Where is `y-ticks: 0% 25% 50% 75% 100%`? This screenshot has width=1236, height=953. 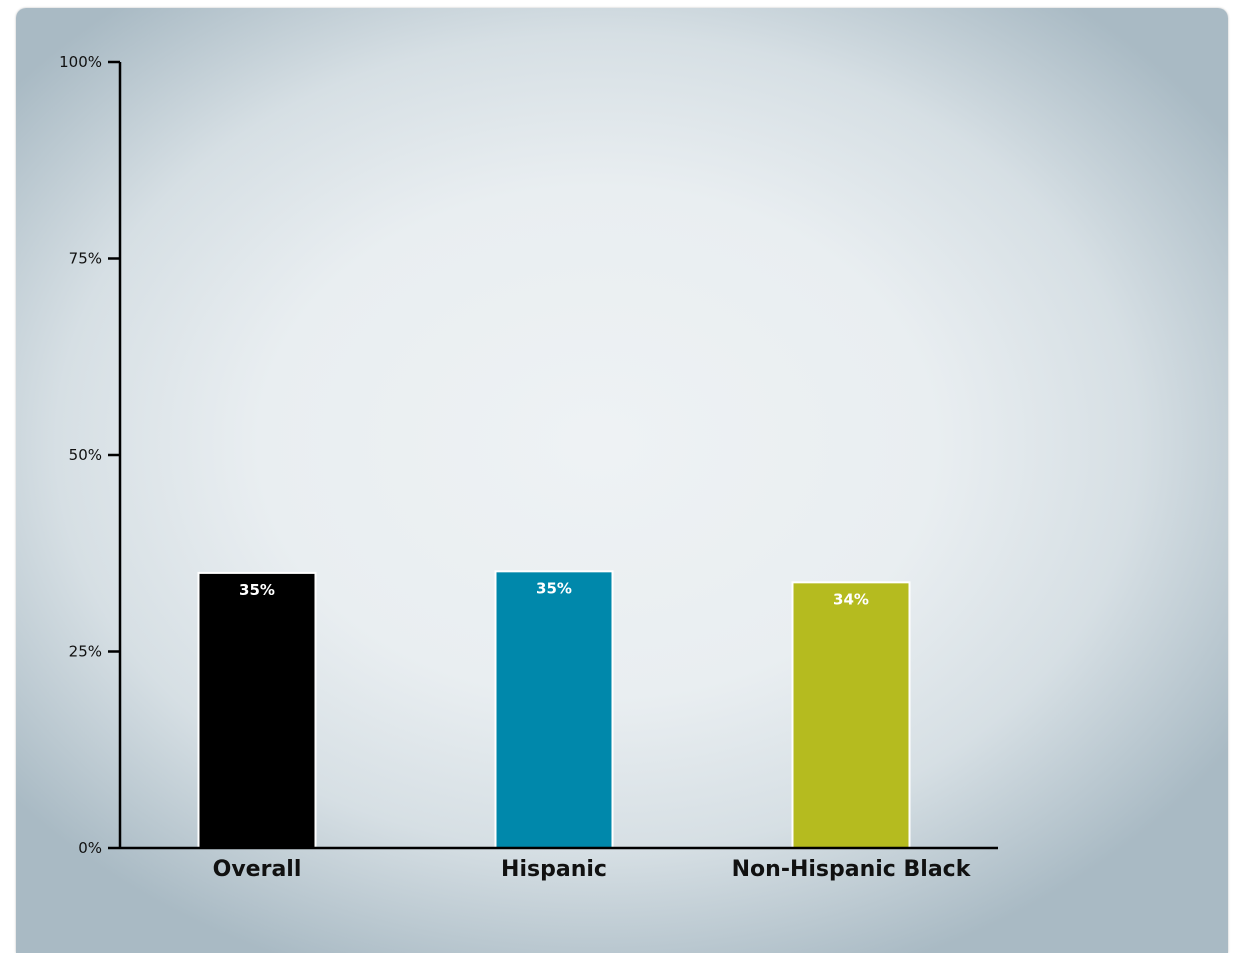 y-ticks: 0% 25% 50% 75% 100% is located at coordinates (89, 455).